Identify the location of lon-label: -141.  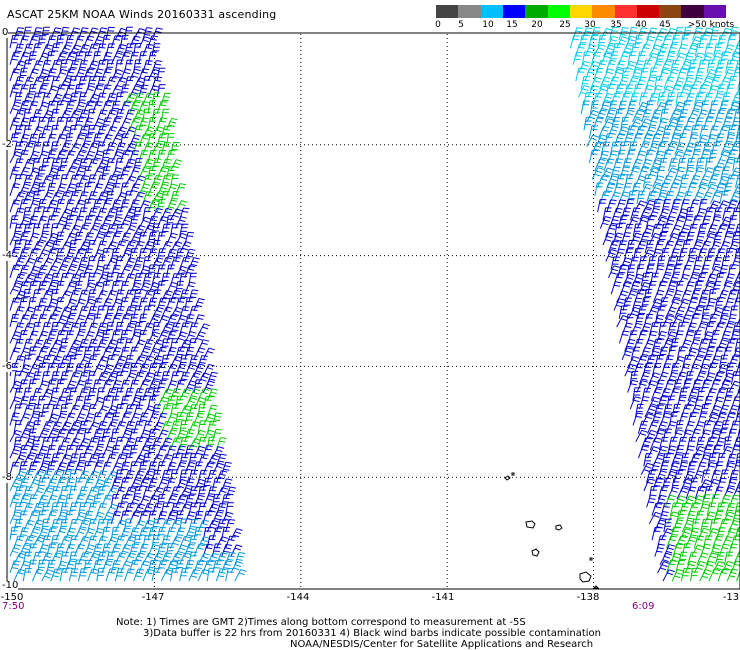
(443, 597).